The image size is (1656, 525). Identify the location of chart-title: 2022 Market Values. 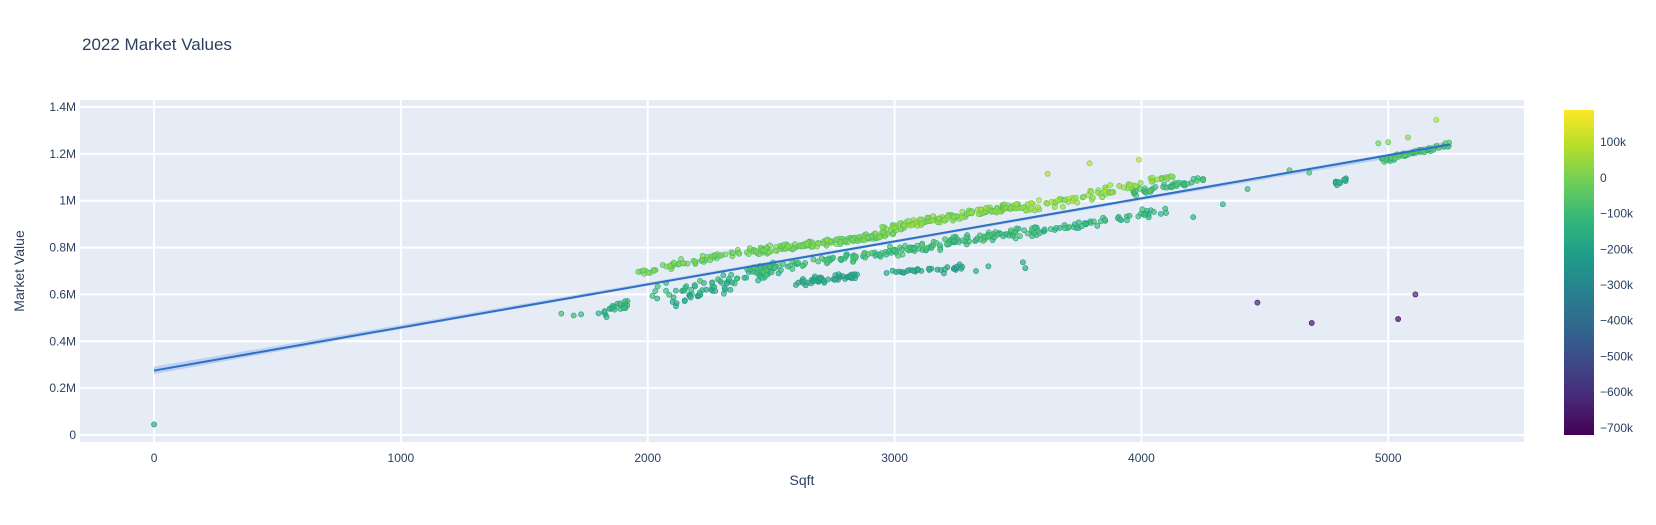
(157, 44).